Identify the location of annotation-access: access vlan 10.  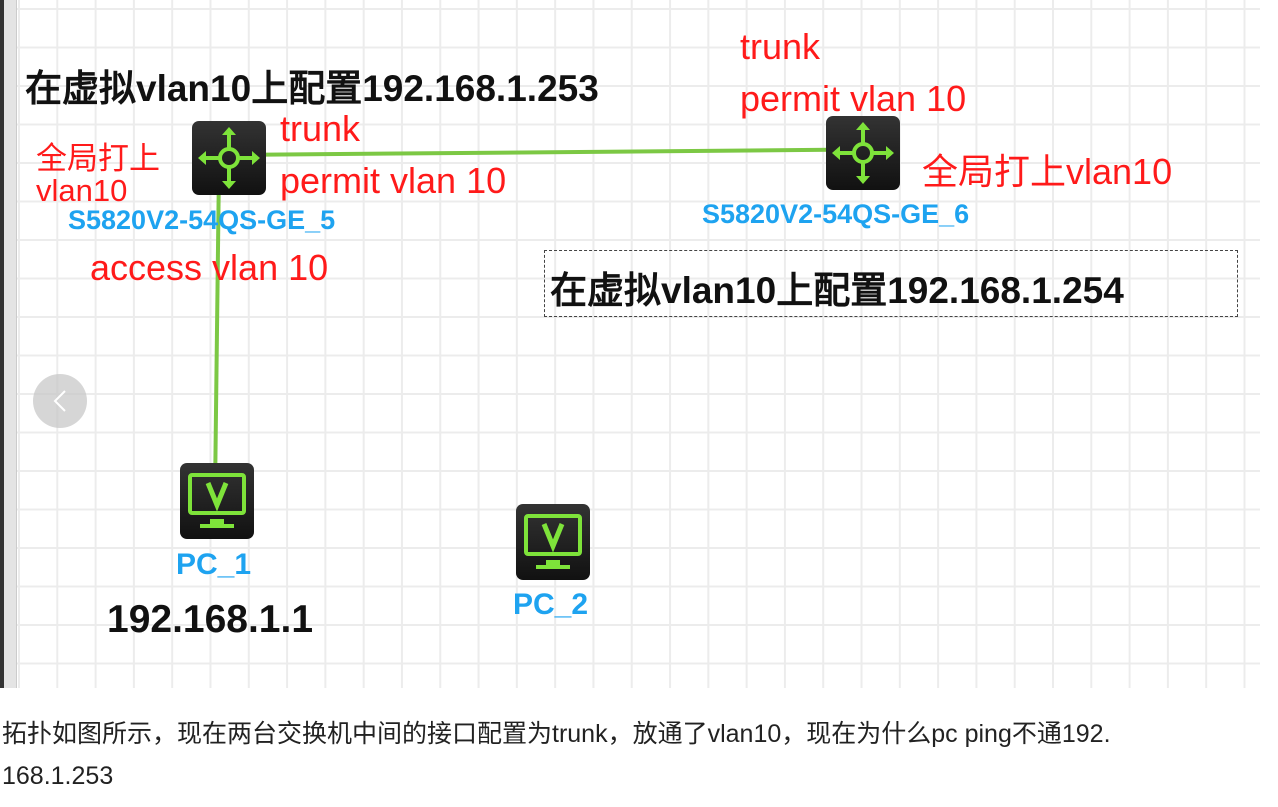
(209, 267).